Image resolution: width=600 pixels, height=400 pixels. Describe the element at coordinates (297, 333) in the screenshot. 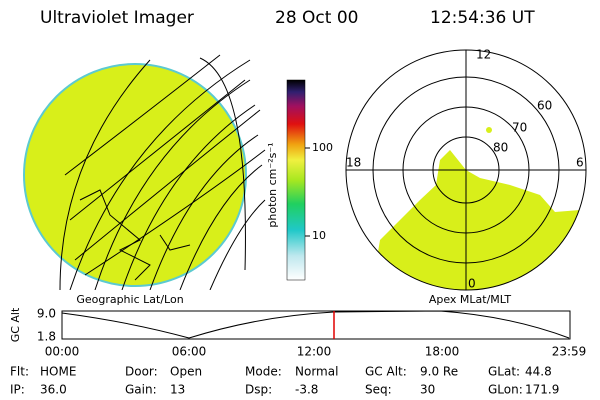

I see `altitude-plot: GC Alt 9.0 1.8 00:00 06:00 12:00 18:00 23:59` at that location.